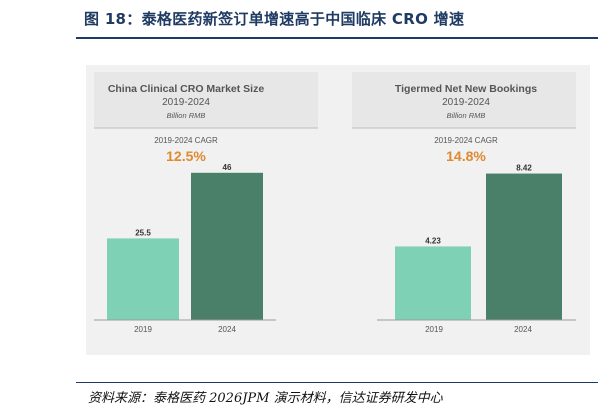 Image resolution: width=611 pixels, height=415 pixels. What do you see at coordinates (433, 240) in the screenshot?
I see `chart-right-data-label-2019: 4.23` at bounding box center [433, 240].